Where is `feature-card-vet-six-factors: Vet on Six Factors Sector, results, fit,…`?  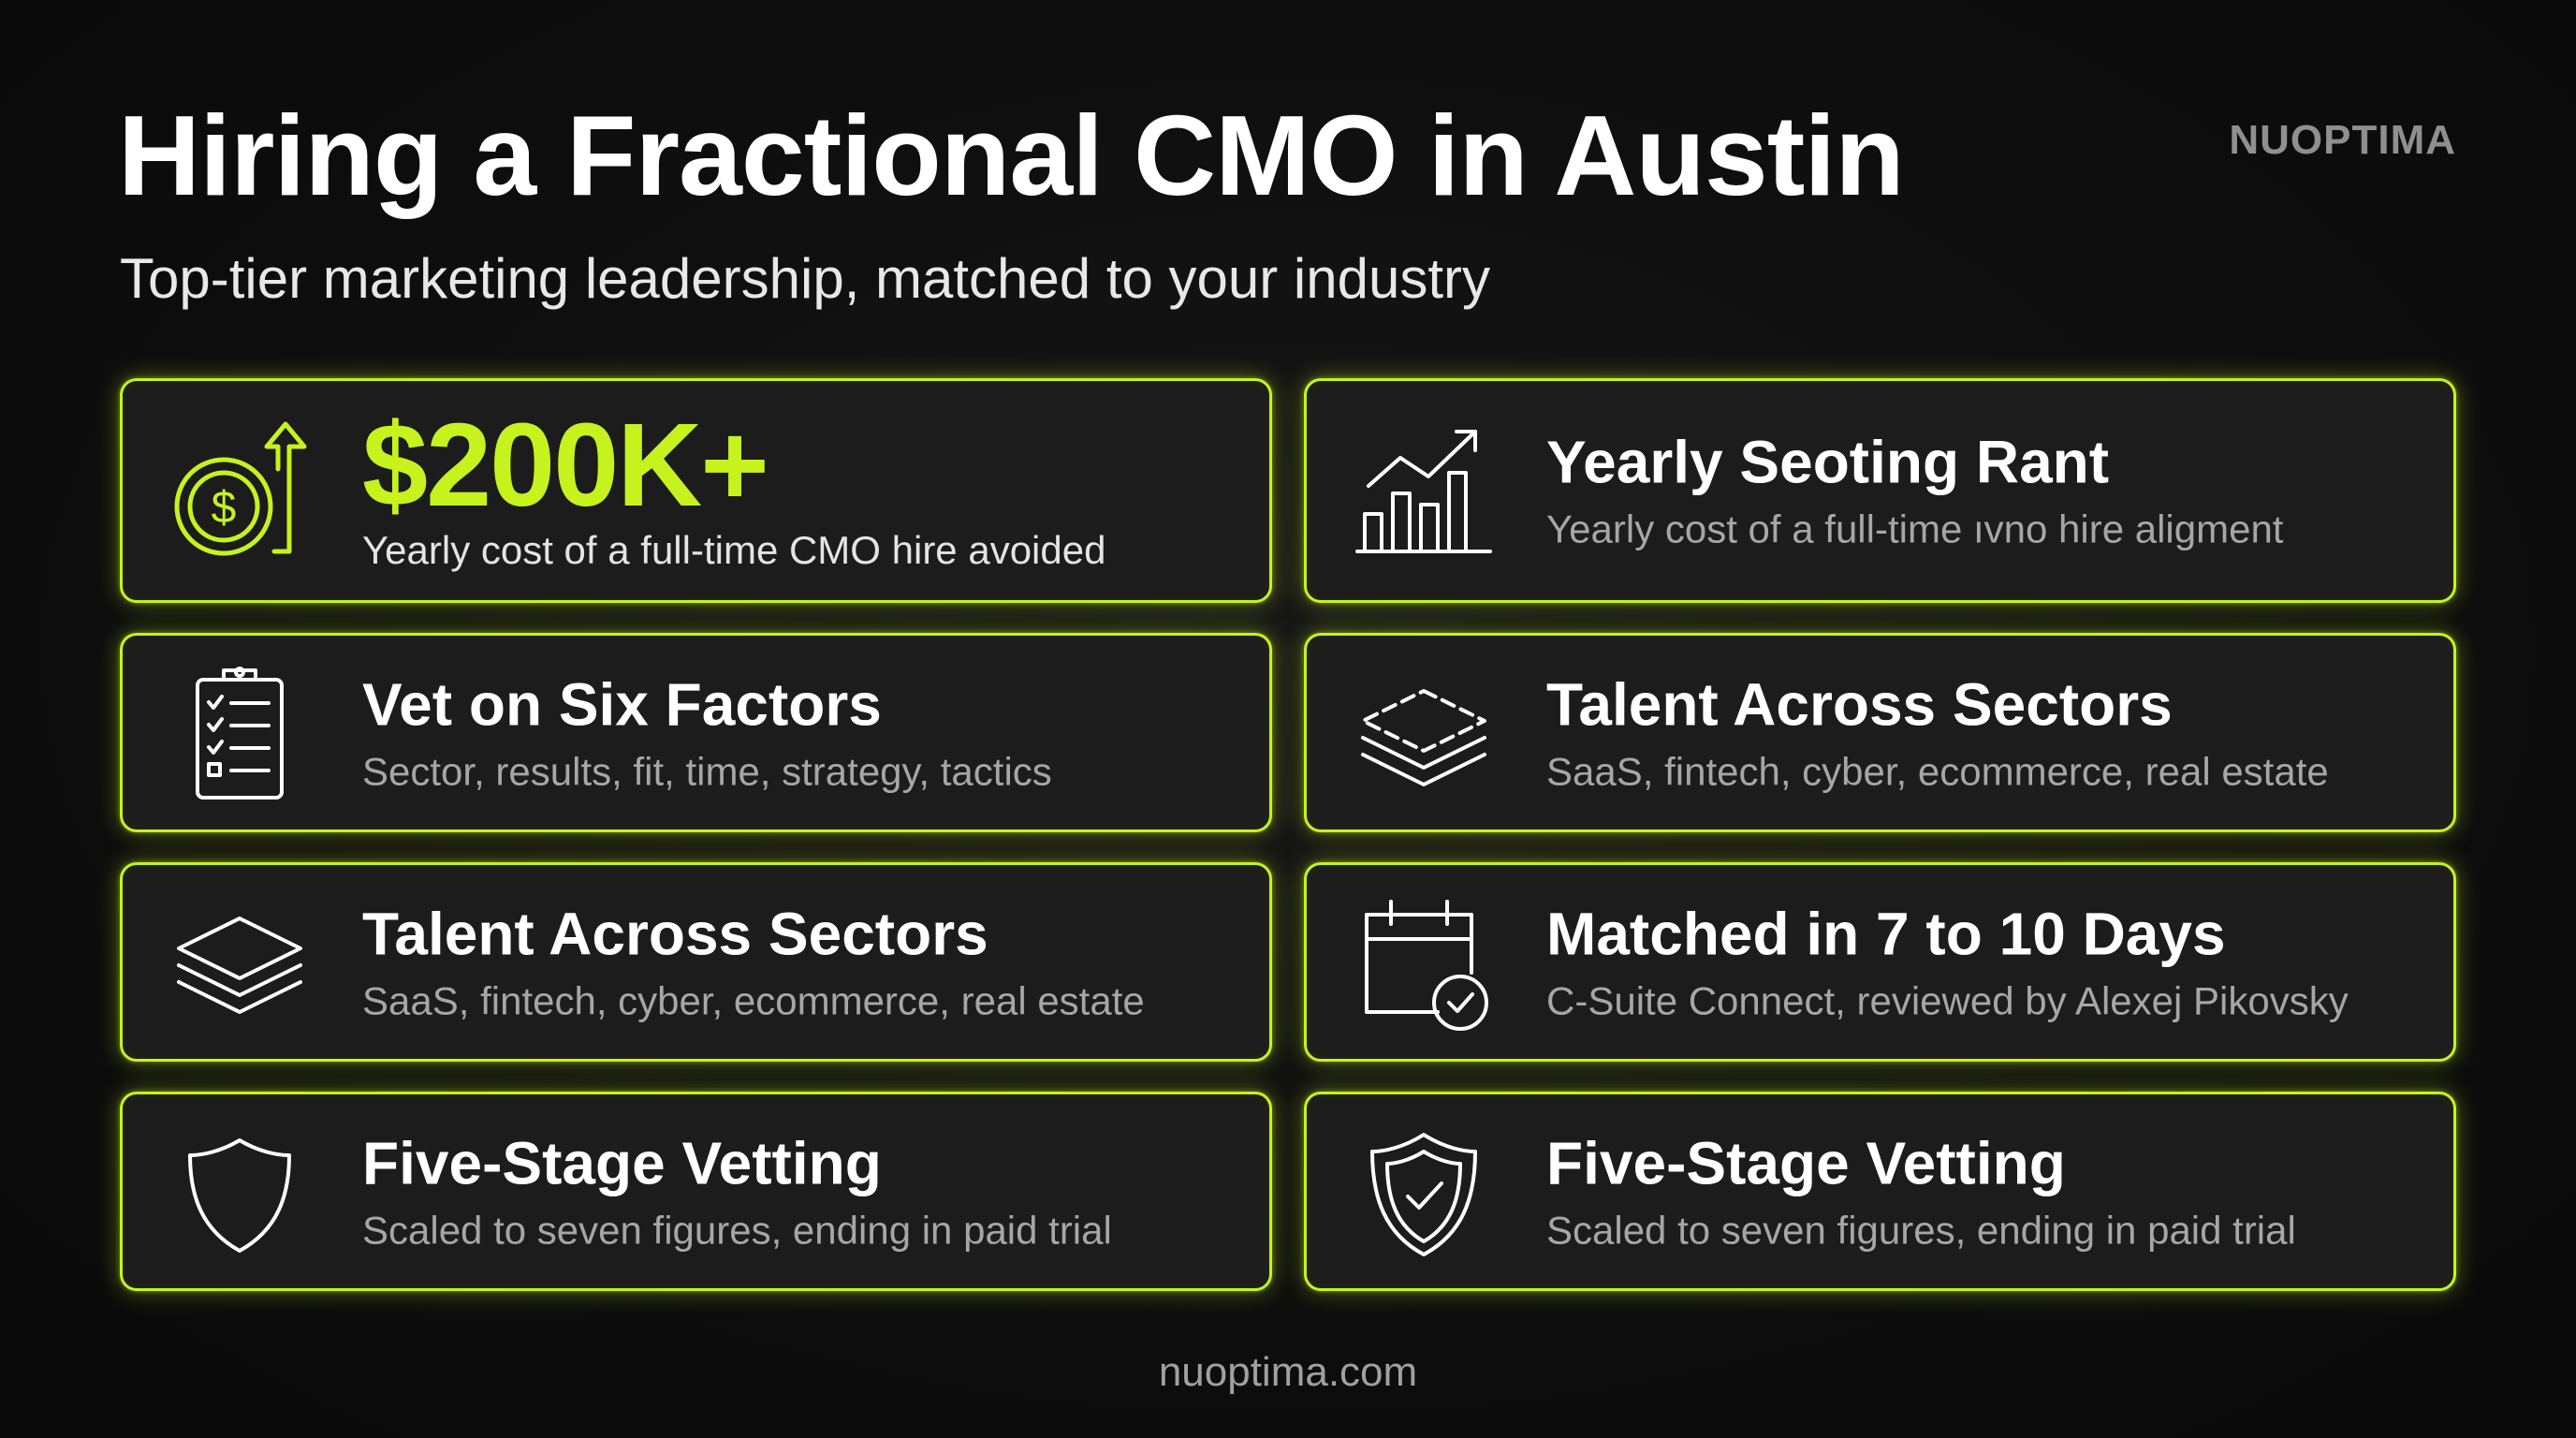
feature-card-vet-six-factors: Vet on Six Factors Sector, results, fit,… is located at coordinates (696, 732).